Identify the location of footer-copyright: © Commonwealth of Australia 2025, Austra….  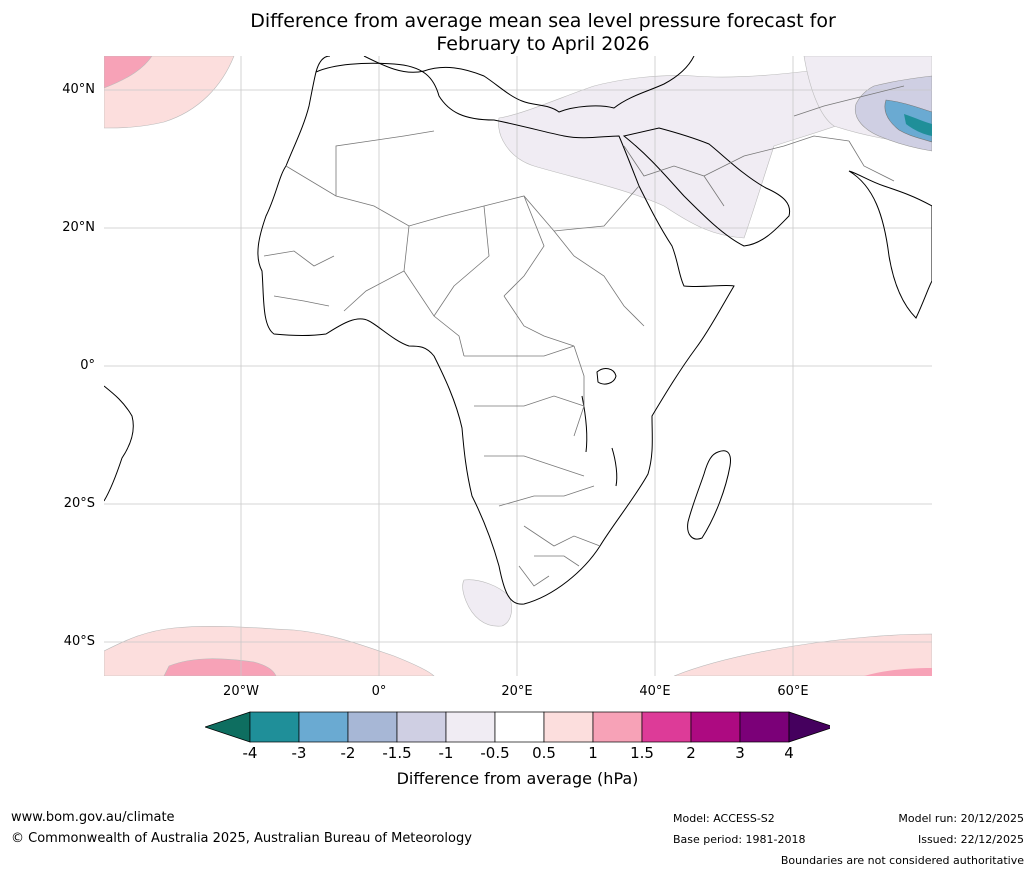
(241, 838).